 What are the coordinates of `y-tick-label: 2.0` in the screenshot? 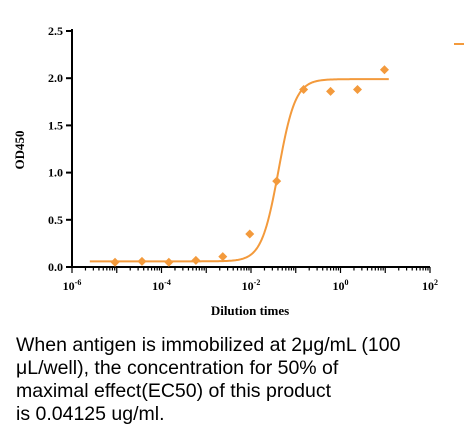 It's located at (55, 78).